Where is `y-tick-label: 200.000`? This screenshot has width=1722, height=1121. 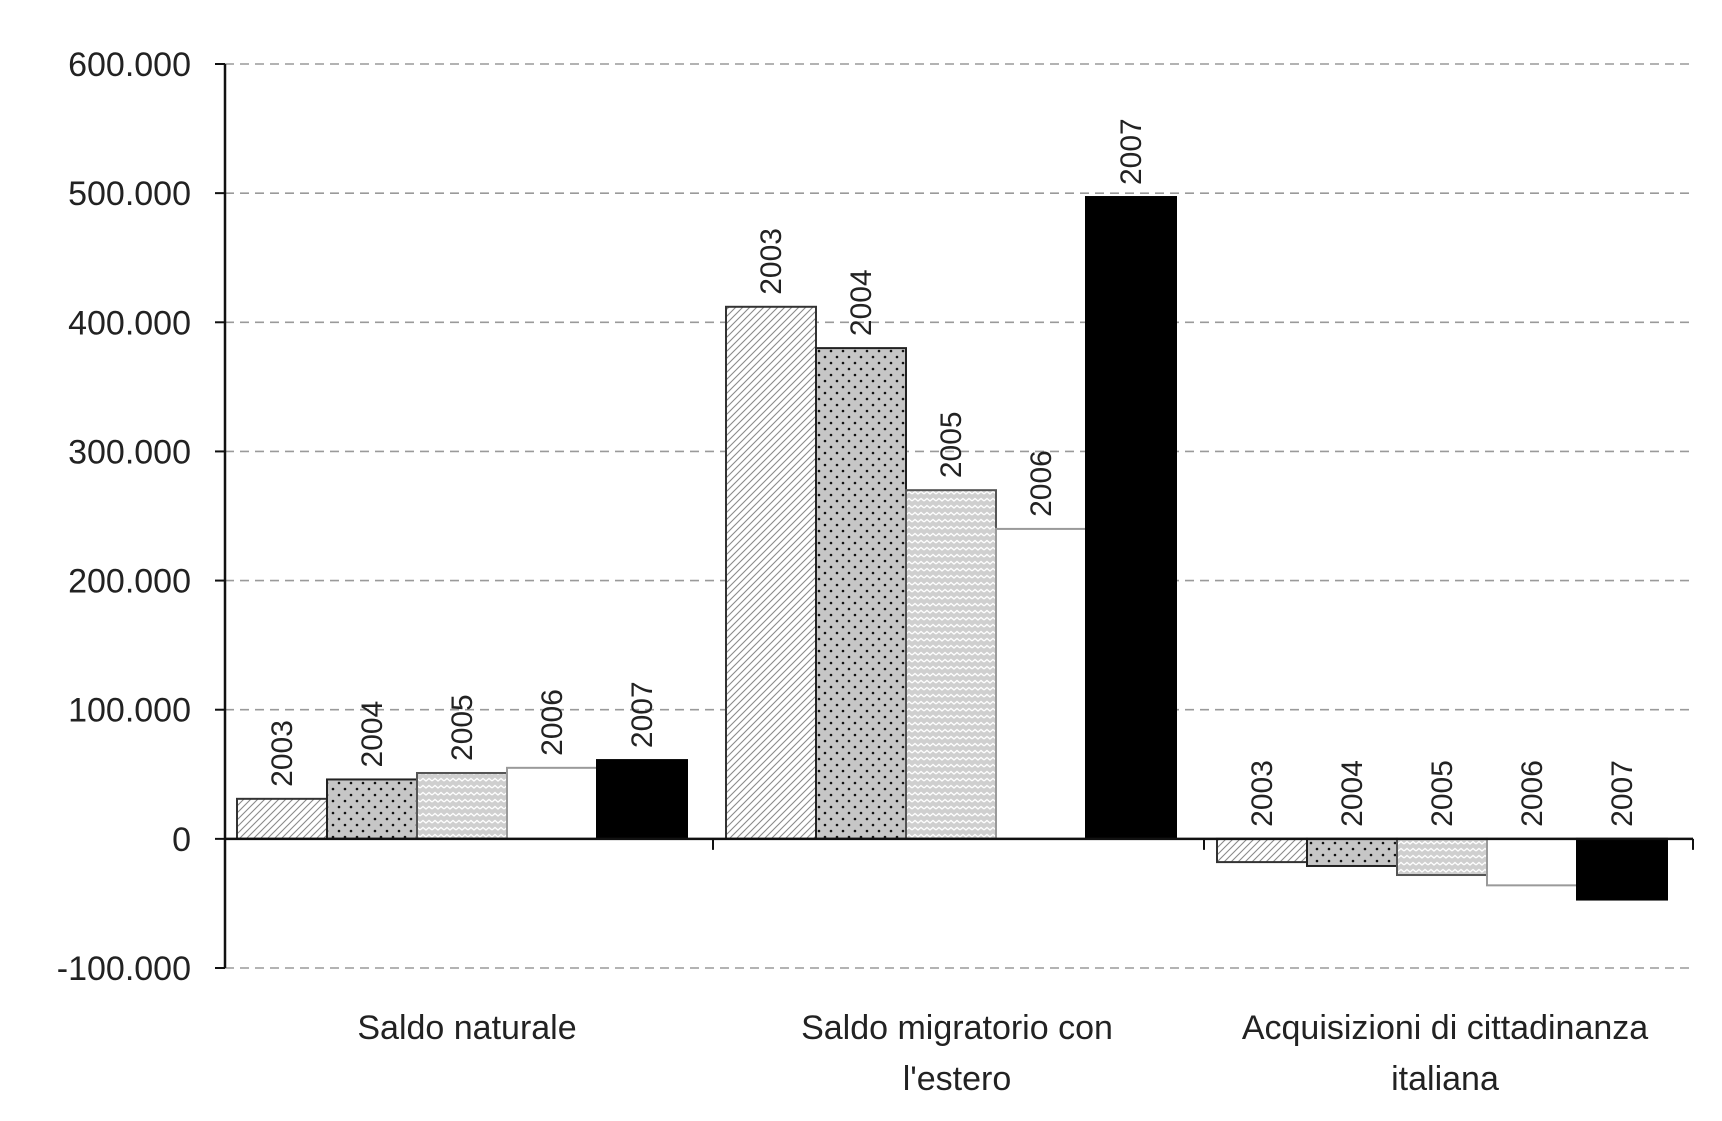
y-tick-label: 200.000 is located at coordinates (129, 582).